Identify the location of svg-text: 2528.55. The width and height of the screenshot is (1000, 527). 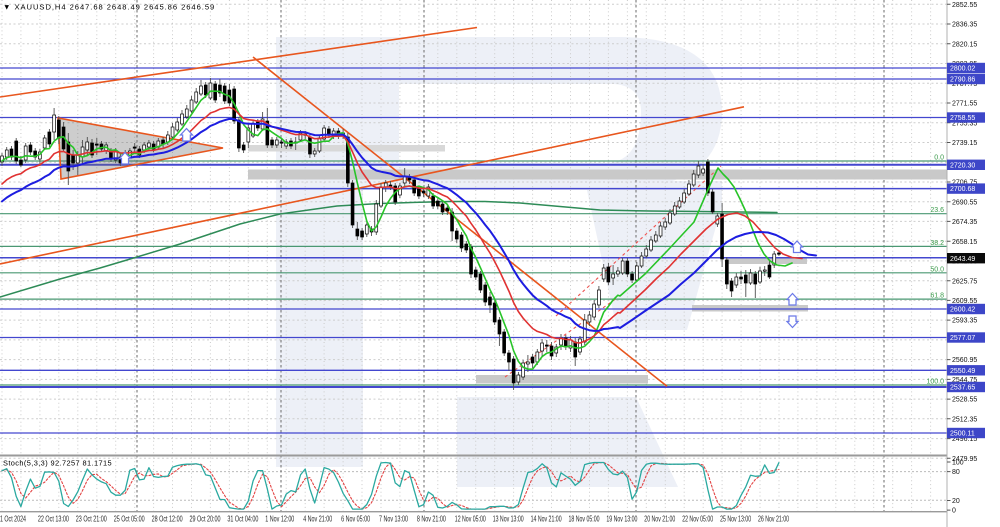
(964, 400).